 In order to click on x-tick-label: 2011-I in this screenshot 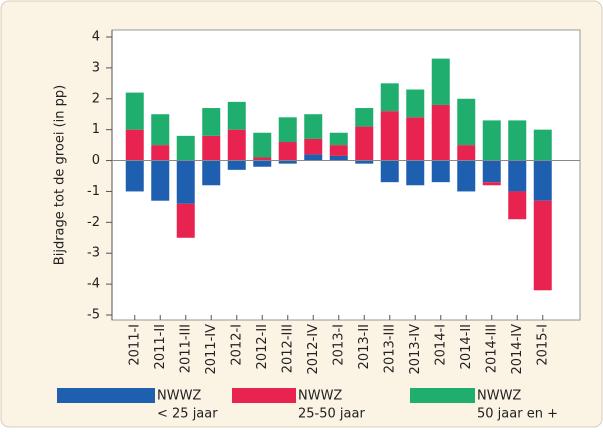, I will do `click(134, 345)`.